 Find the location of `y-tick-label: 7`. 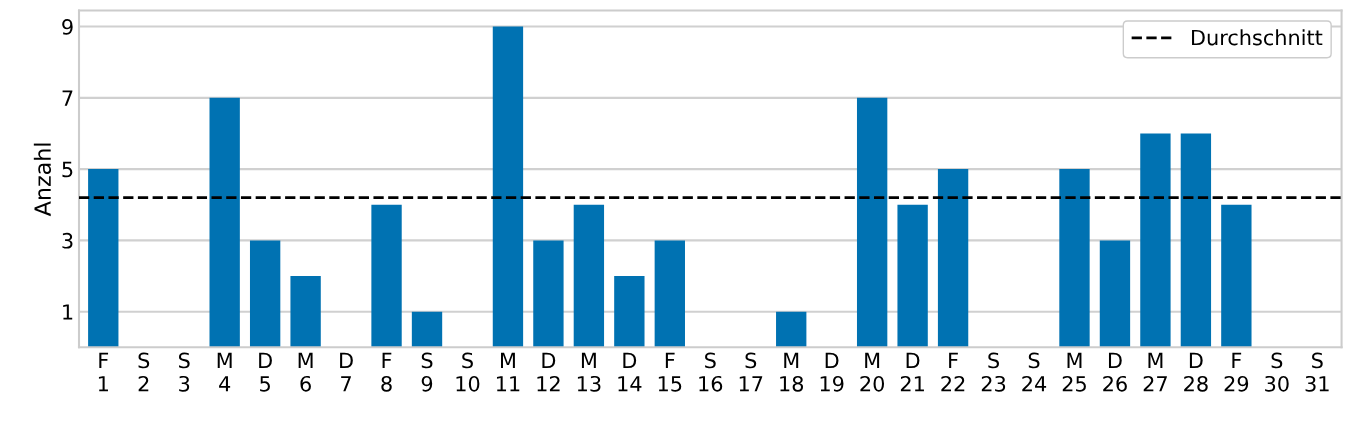

y-tick-label: 7 is located at coordinates (67, 98).